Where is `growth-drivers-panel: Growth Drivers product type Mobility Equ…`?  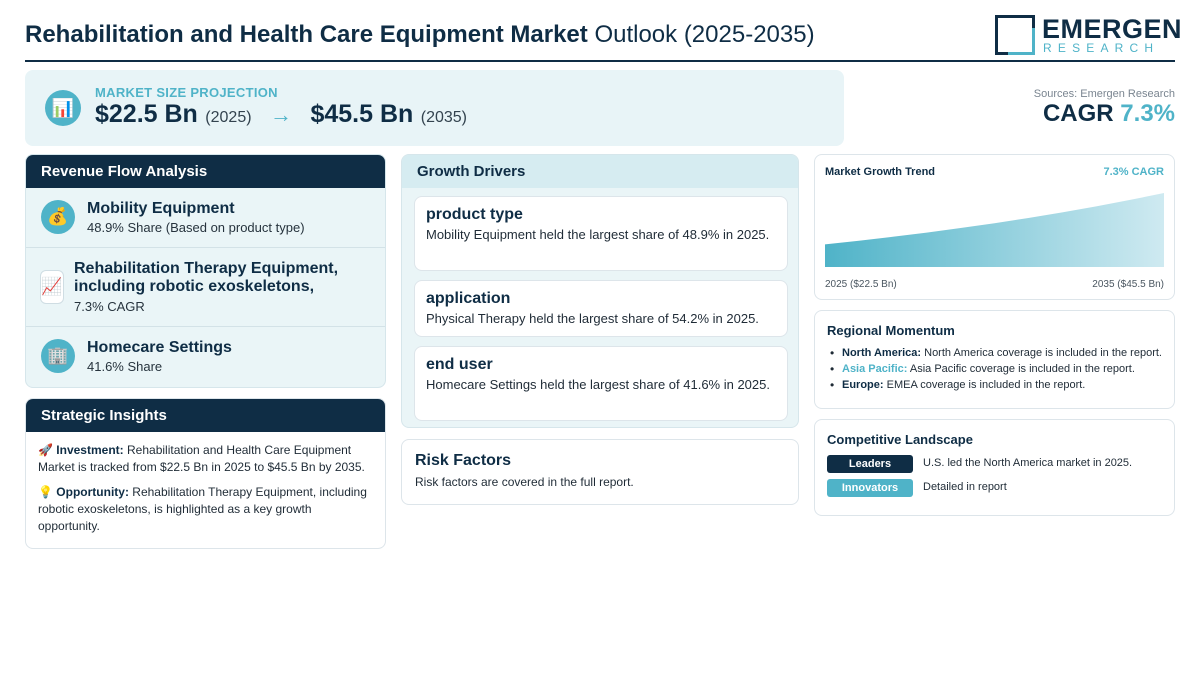 growth-drivers-panel: Growth Drivers product type Mobility Equ… is located at coordinates (600, 291).